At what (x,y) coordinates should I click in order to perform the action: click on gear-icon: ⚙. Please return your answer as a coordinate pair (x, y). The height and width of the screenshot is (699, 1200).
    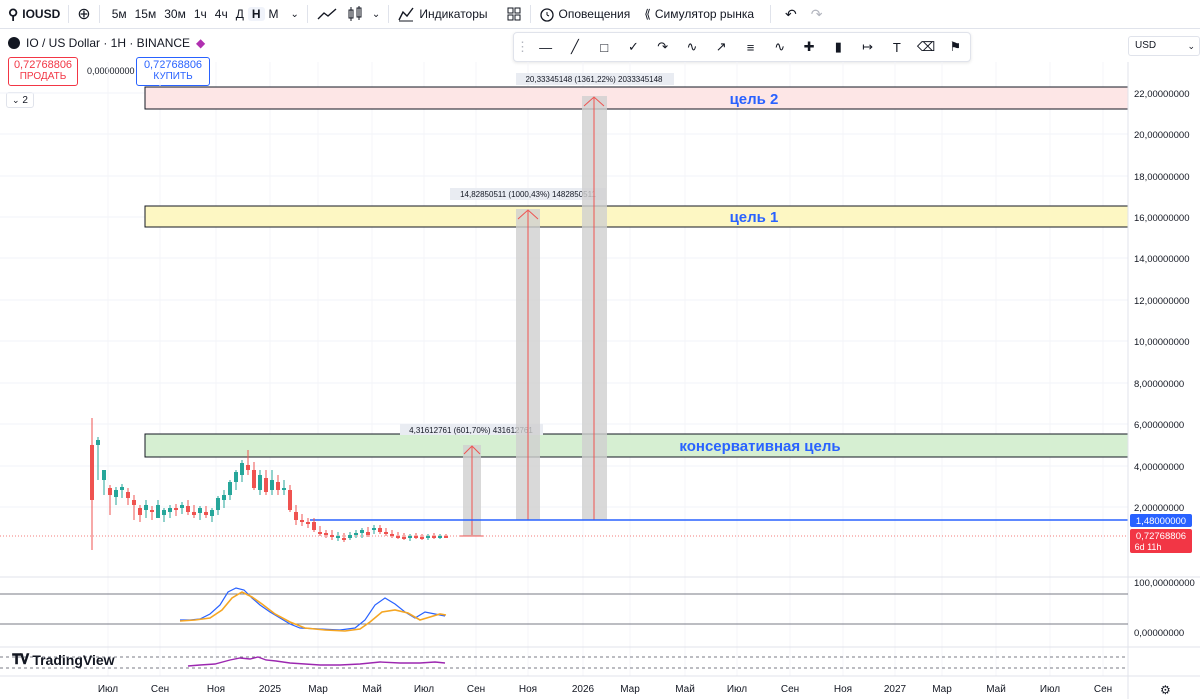
    Looking at the image, I should click on (1165, 690).